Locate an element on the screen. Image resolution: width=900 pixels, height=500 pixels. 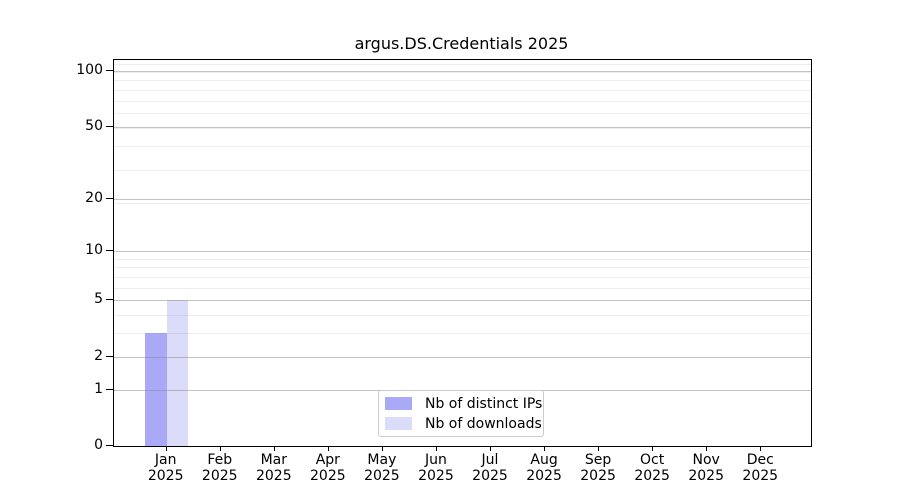
y-tick-label: 1 is located at coordinates (98, 388).